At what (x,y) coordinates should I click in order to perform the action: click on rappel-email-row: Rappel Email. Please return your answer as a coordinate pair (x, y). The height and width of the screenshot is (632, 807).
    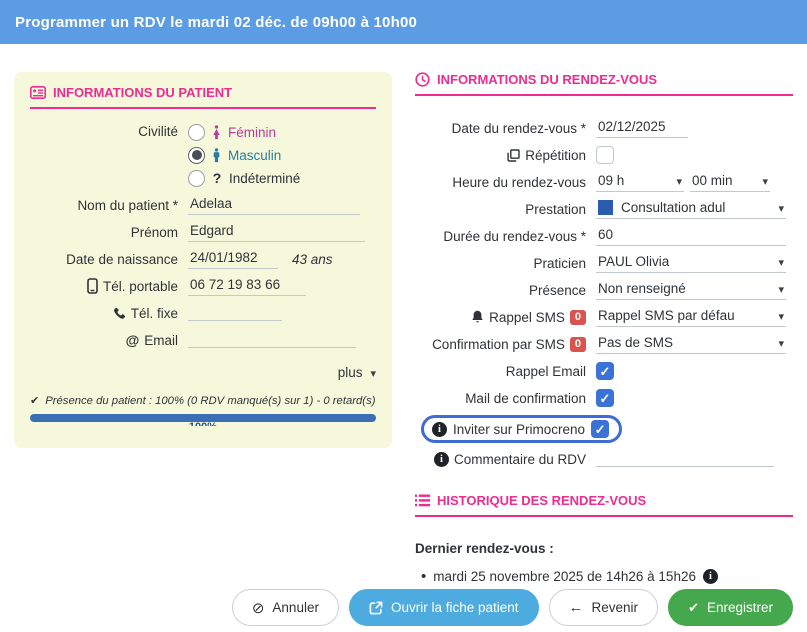
    Looking at the image, I should click on (604, 371).